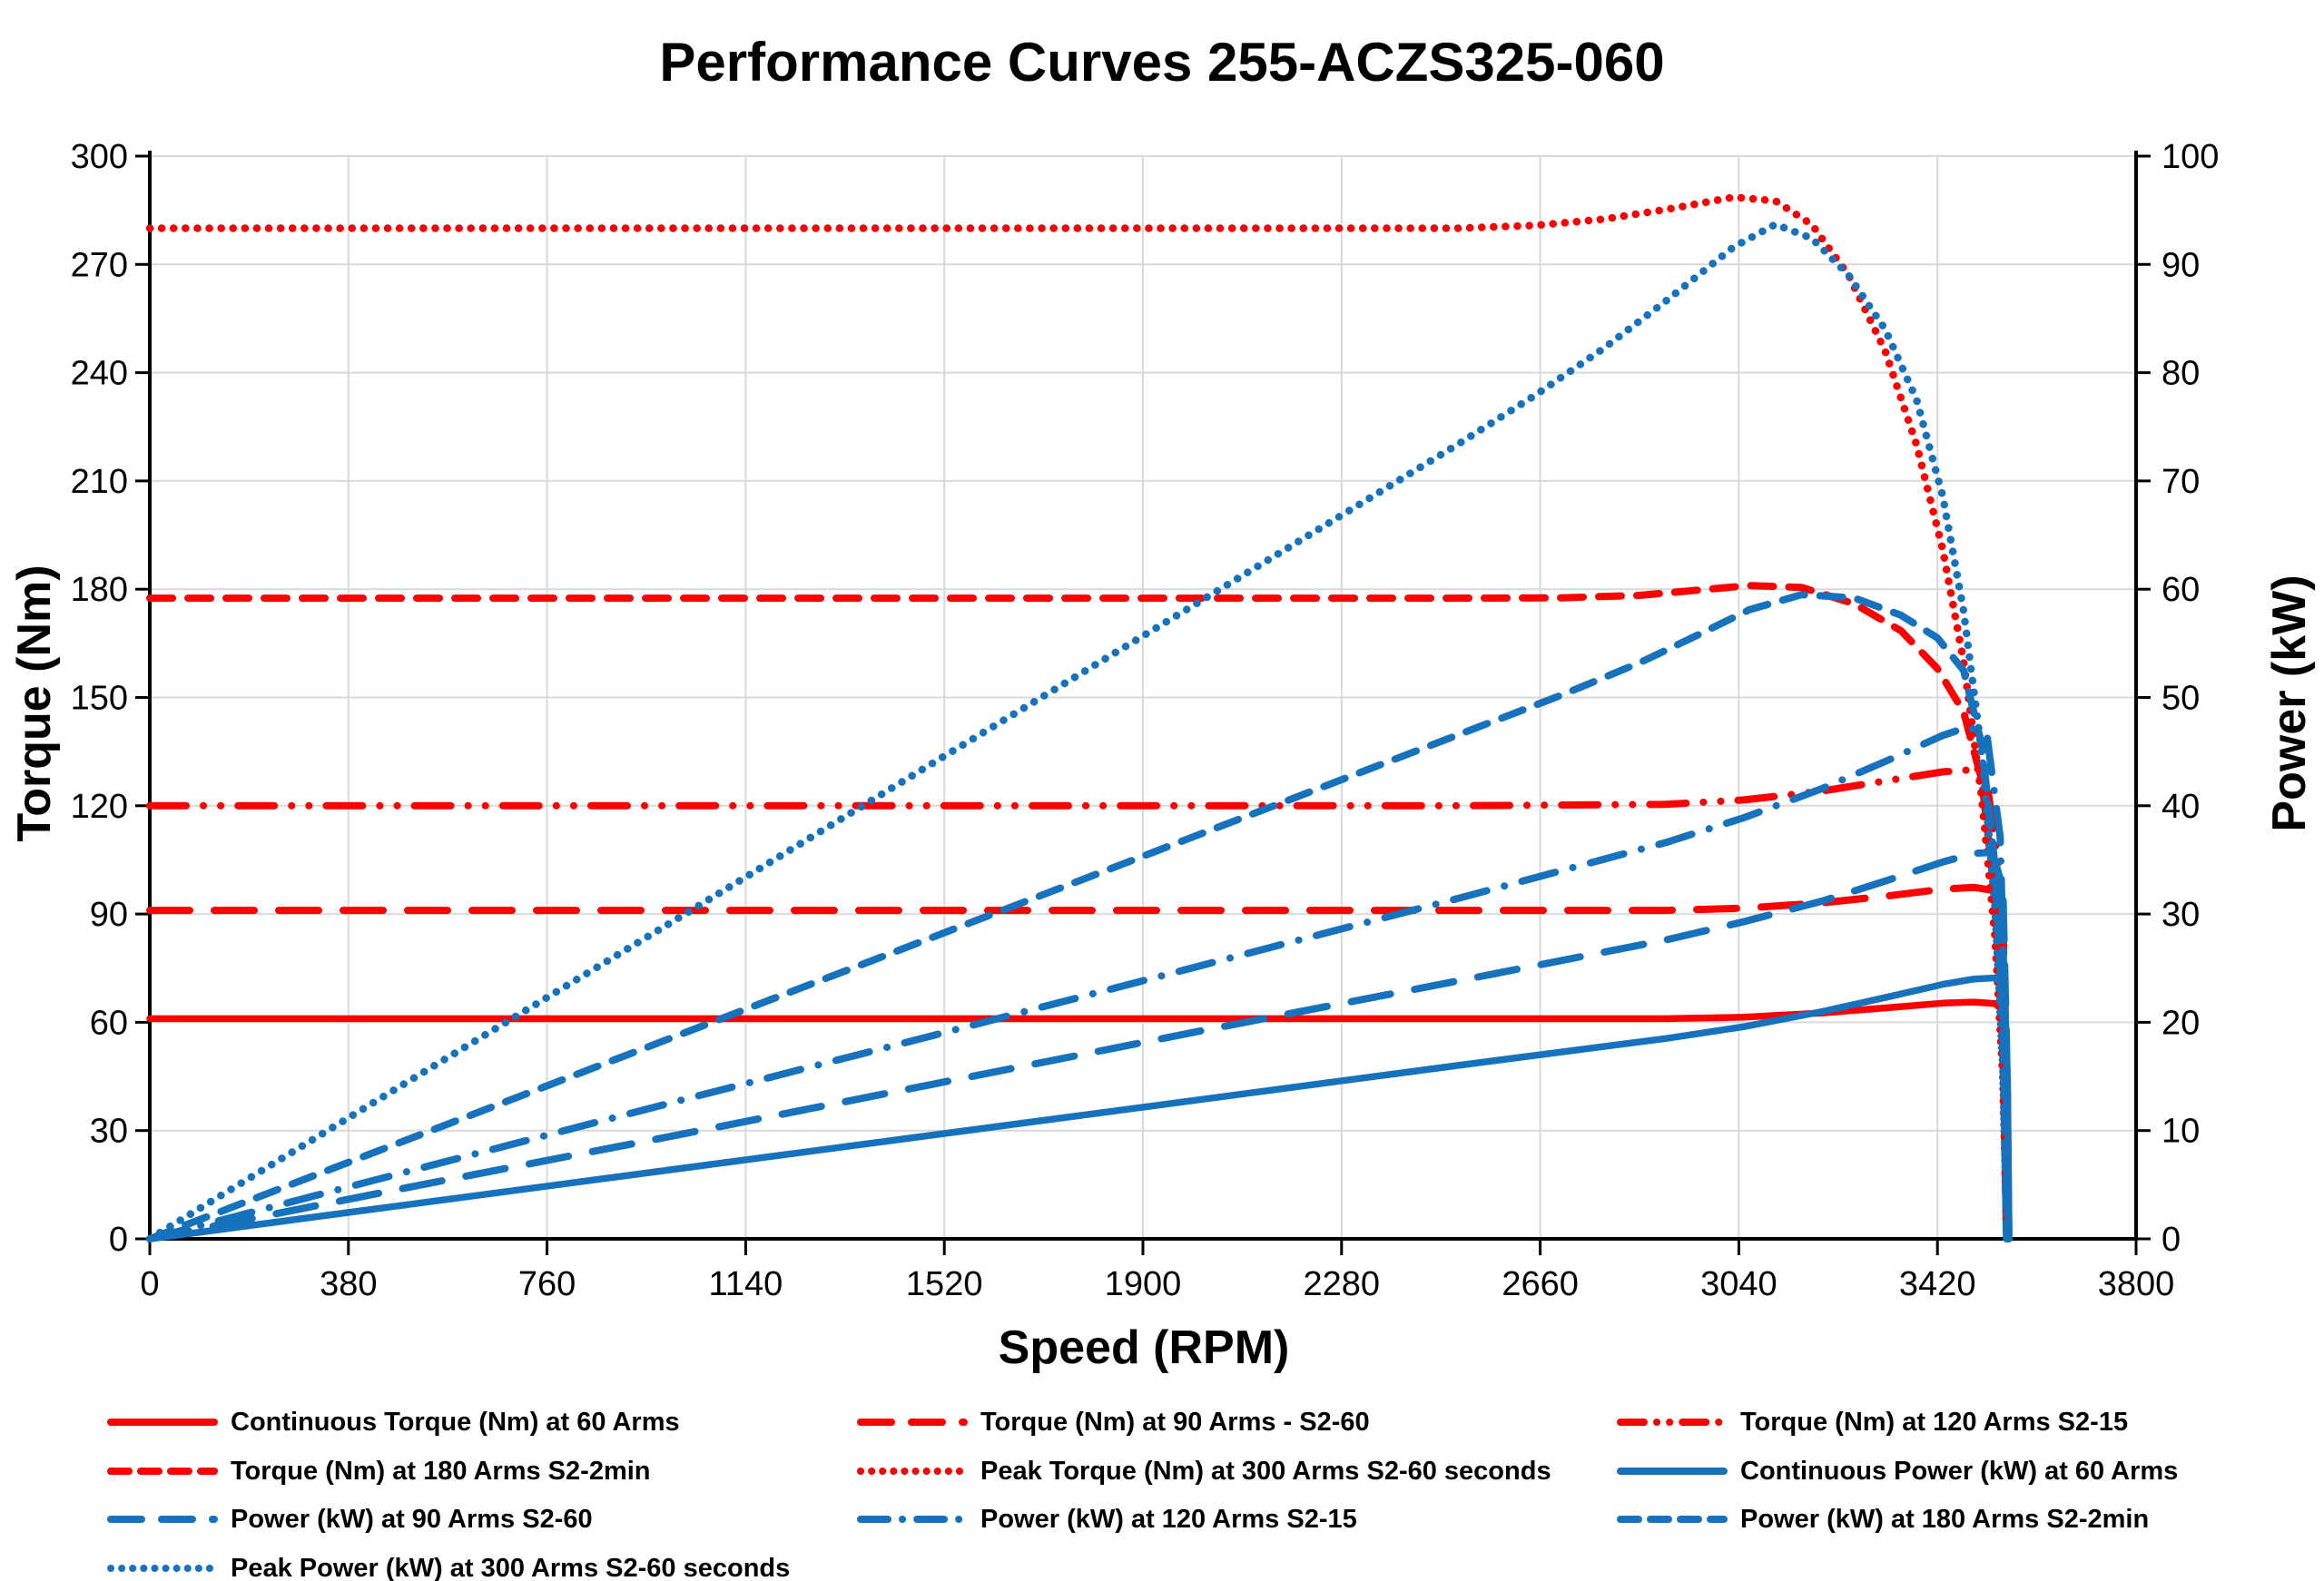 This screenshot has width=2324, height=1581. I want to click on x-tick-label: 1140, so click(746, 1284).